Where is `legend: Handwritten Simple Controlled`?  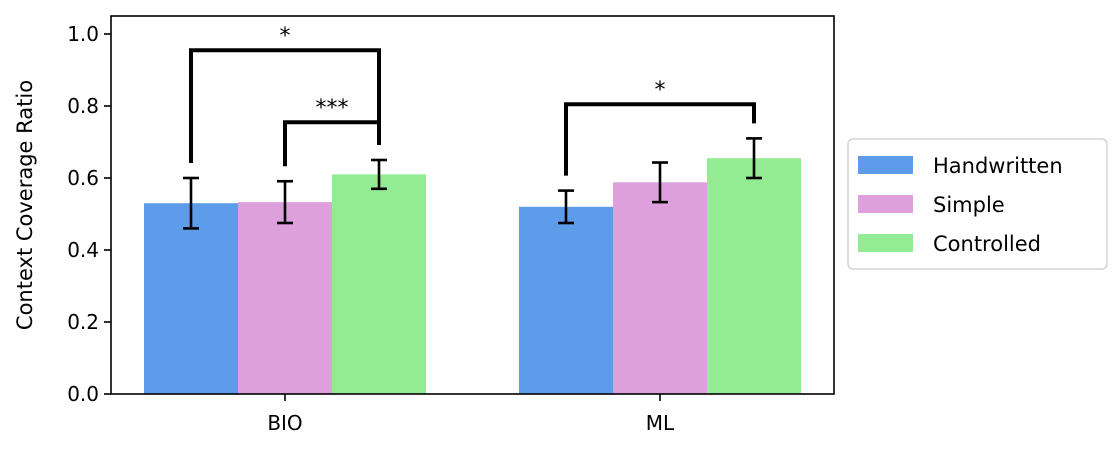
legend: Handwritten Simple Controlled is located at coordinates (977, 204).